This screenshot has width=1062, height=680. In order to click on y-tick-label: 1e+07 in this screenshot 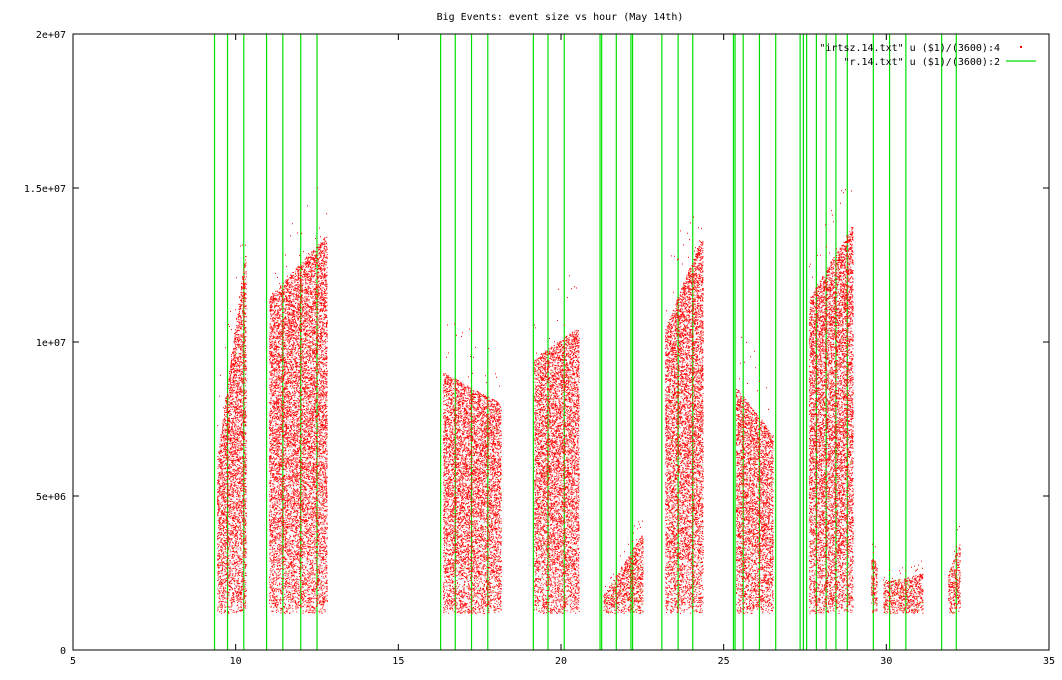, I will do `click(51, 343)`.